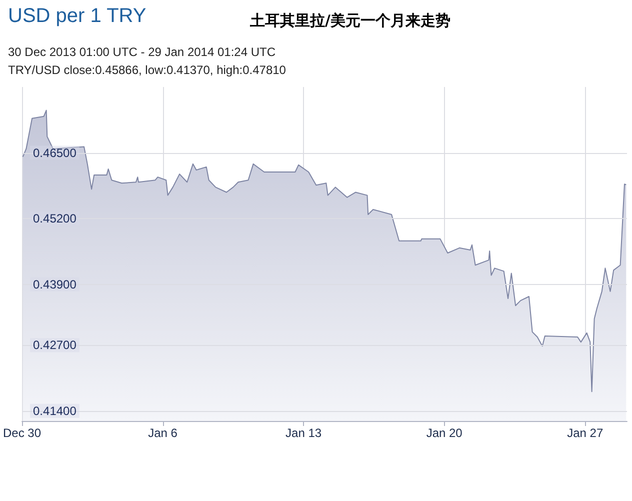 This screenshot has width=632, height=501. What do you see at coordinates (585, 433) in the screenshot?
I see `x-tick-label: Jan 27` at bounding box center [585, 433].